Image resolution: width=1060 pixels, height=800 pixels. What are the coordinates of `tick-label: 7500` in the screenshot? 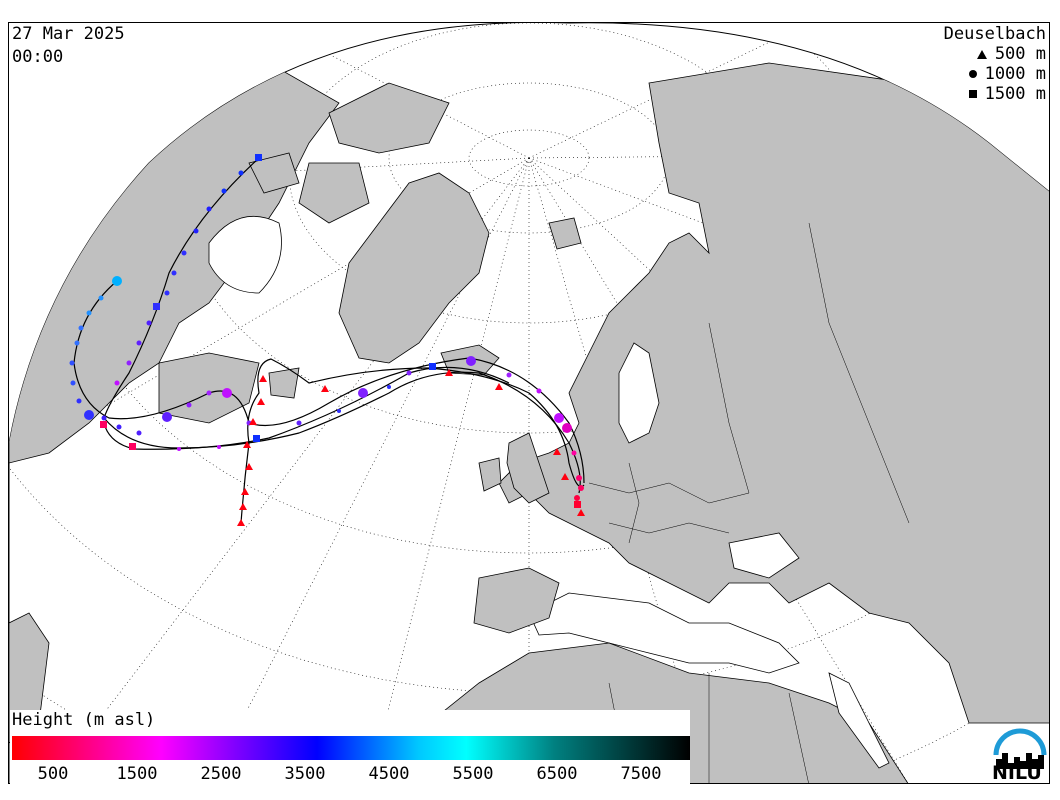 It's located at (641, 774).